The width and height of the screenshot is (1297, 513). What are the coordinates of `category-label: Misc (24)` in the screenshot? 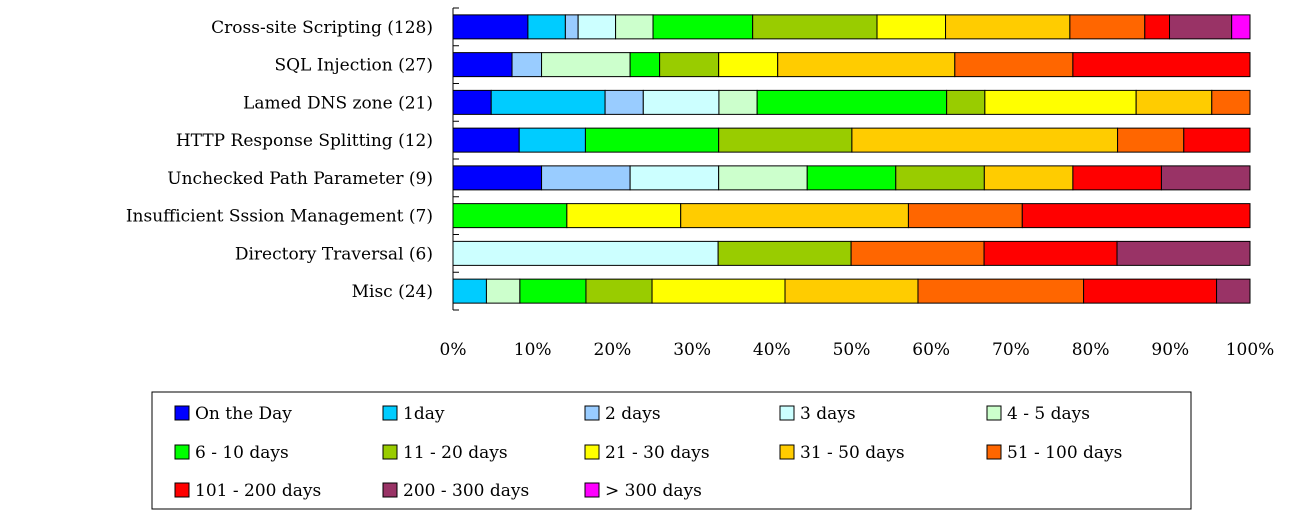 It's located at (392, 292).